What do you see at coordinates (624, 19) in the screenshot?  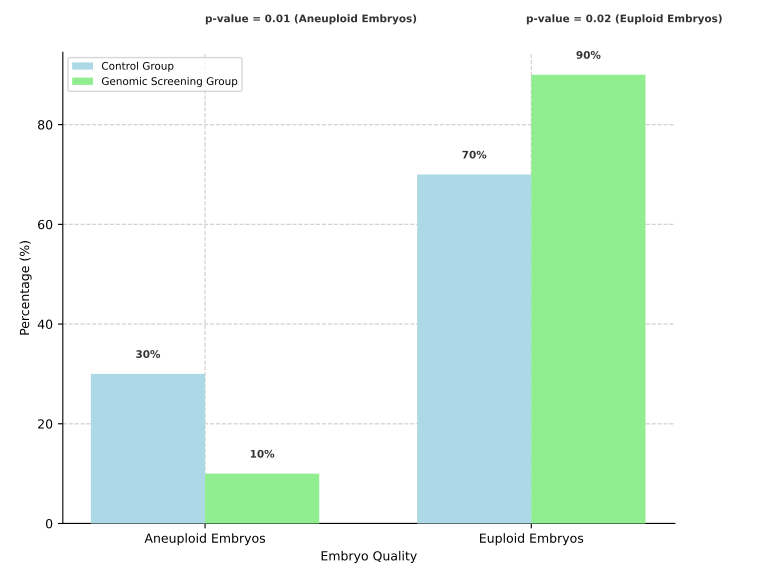 I see `text: p-value = 0.02 (Euploid Embryos)` at bounding box center [624, 19].